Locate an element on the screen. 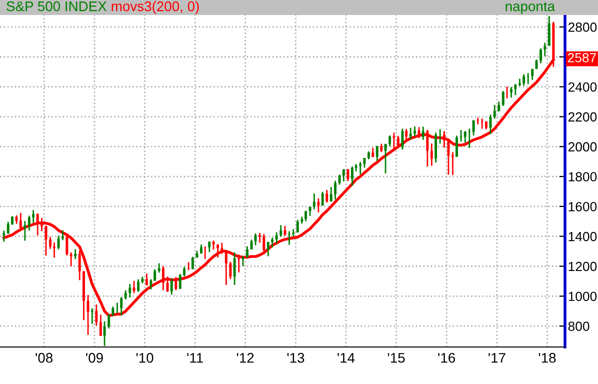 The width and height of the screenshot is (598, 384). x-tick-label: '18 is located at coordinates (547, 357).